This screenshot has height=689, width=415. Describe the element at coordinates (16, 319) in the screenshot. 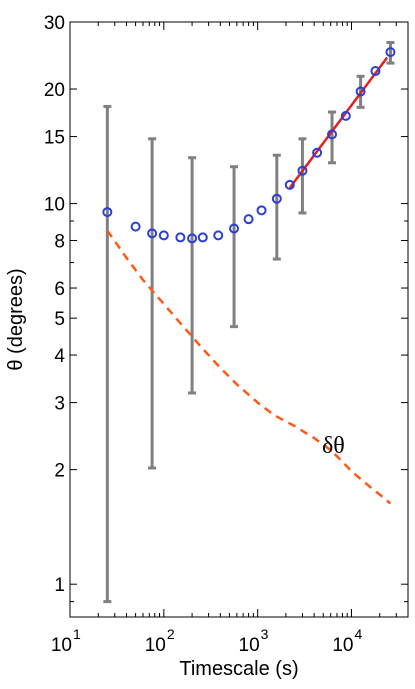

I see `y-axis-title: θ (degrees)` at that location.